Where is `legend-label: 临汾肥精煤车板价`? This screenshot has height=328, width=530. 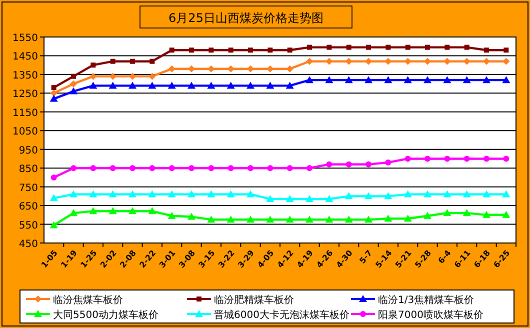
legend-label: 临汾肥精煤车板价 is located at coordinates (254, 300).